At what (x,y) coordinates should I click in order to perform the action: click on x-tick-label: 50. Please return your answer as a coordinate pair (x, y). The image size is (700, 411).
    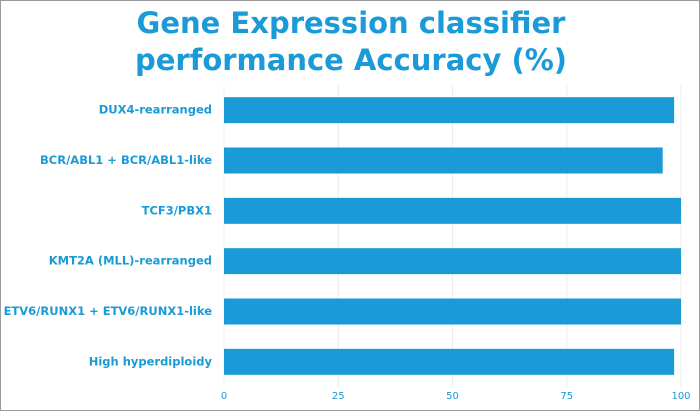
    Looking at the image, I should click on (452, 396).